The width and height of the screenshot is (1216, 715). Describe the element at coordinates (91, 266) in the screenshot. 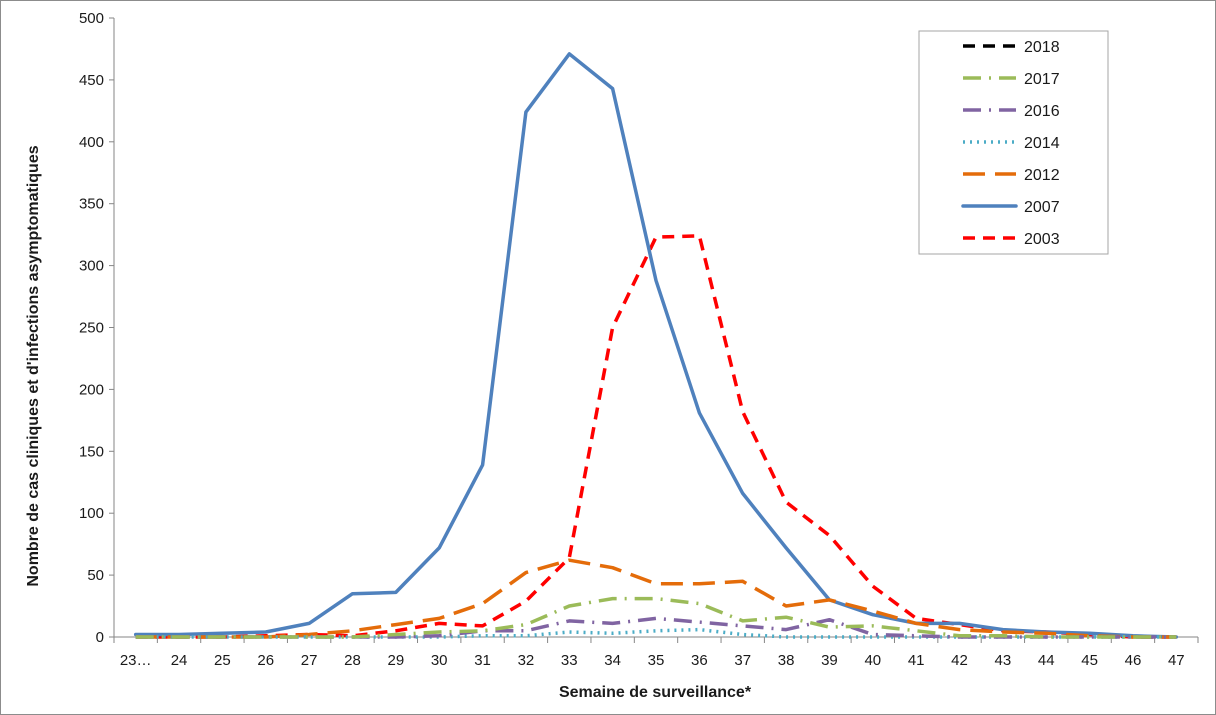

I see `y-tick-label: 300` at that location.